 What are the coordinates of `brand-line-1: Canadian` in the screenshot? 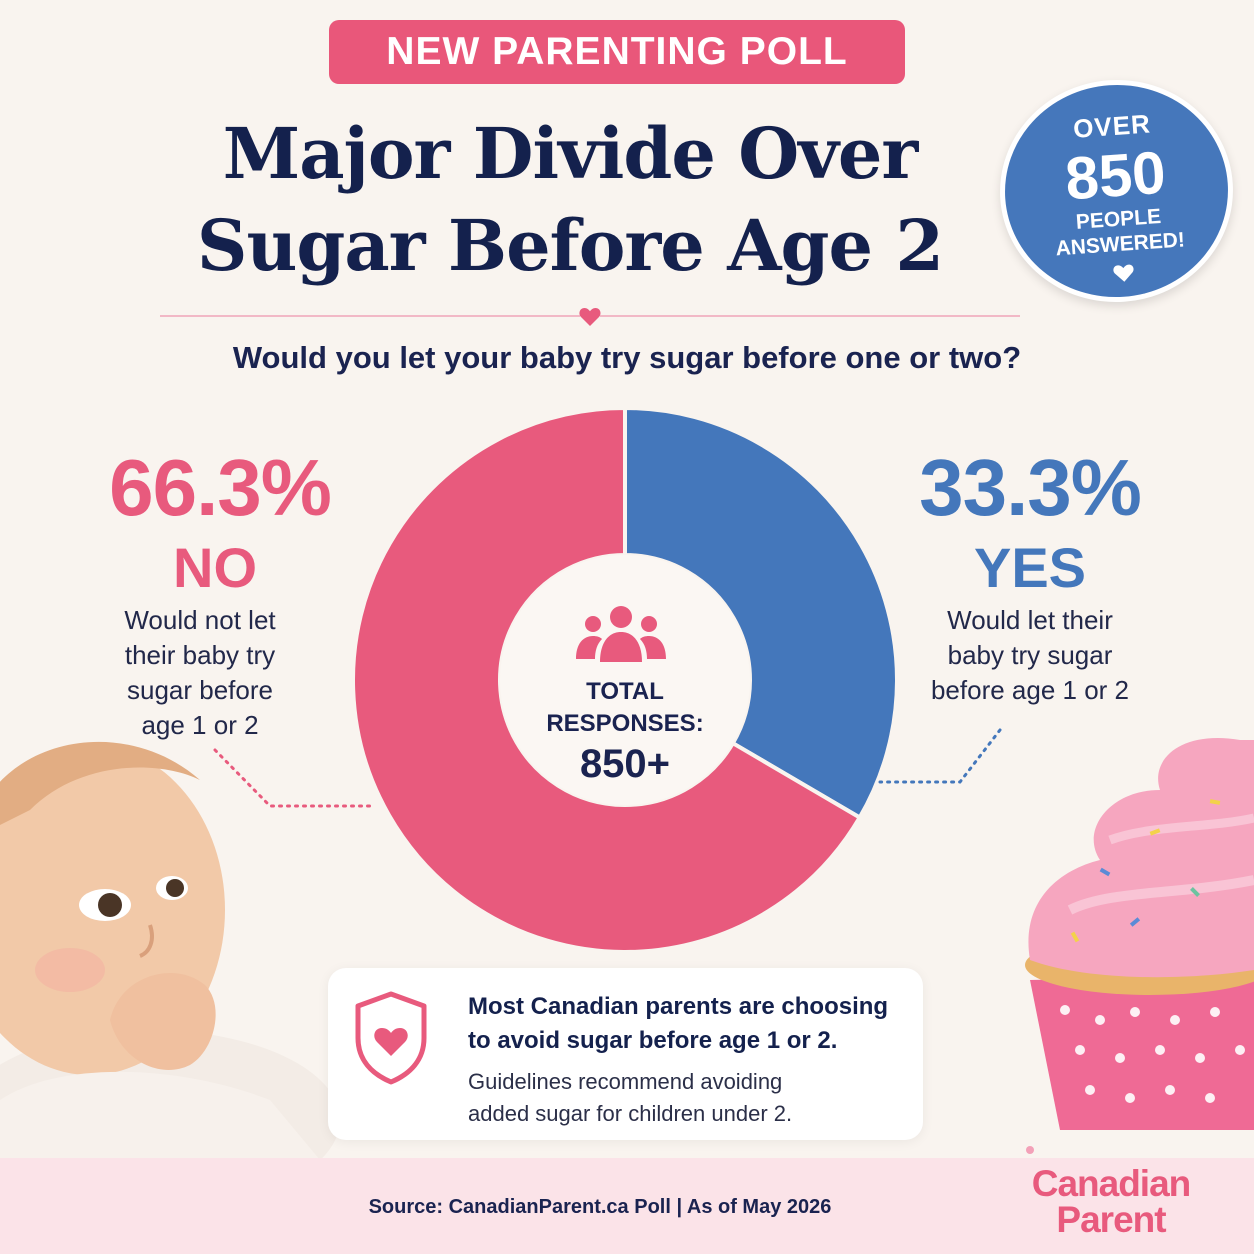 It's located at (1111, 1183).